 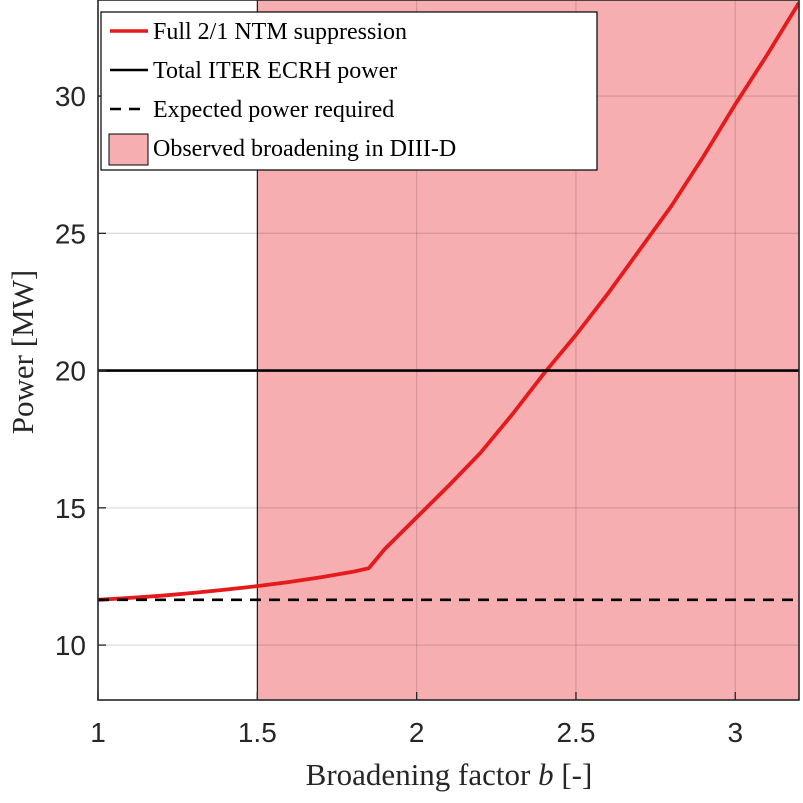 What do you see at coordinates (275, 71) in the screenshot?
I see `legend-label-iter-ecrh-power: Total ITER ECRH power` at bounding box center [275, 71].